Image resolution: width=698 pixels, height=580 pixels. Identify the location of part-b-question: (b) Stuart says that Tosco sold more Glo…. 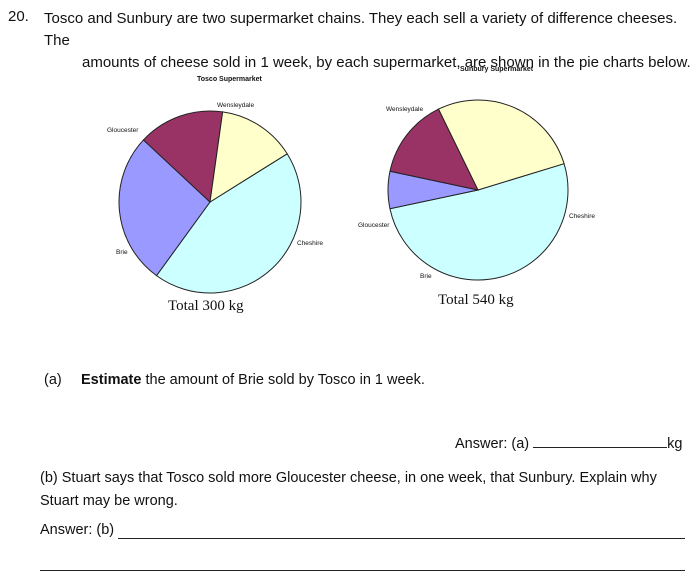
(365, 490).